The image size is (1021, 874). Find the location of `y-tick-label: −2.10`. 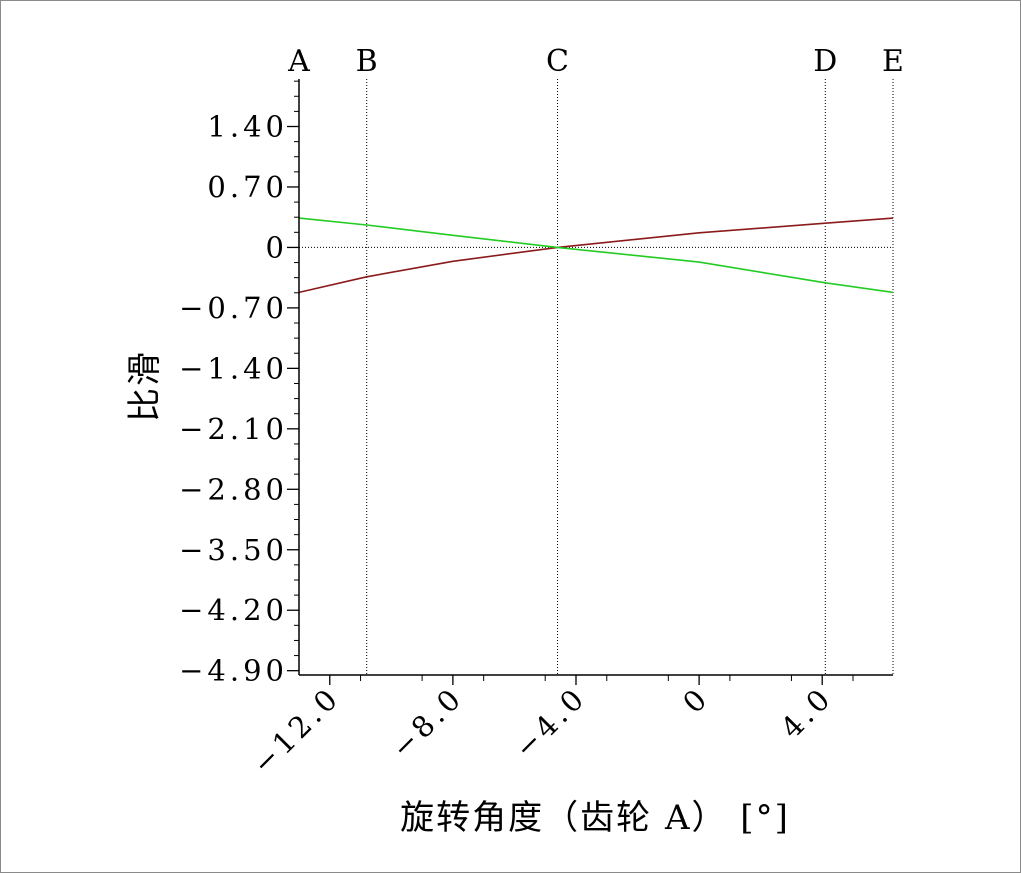

y-tick-label: −2.10 is located at coordinates (233, 429).